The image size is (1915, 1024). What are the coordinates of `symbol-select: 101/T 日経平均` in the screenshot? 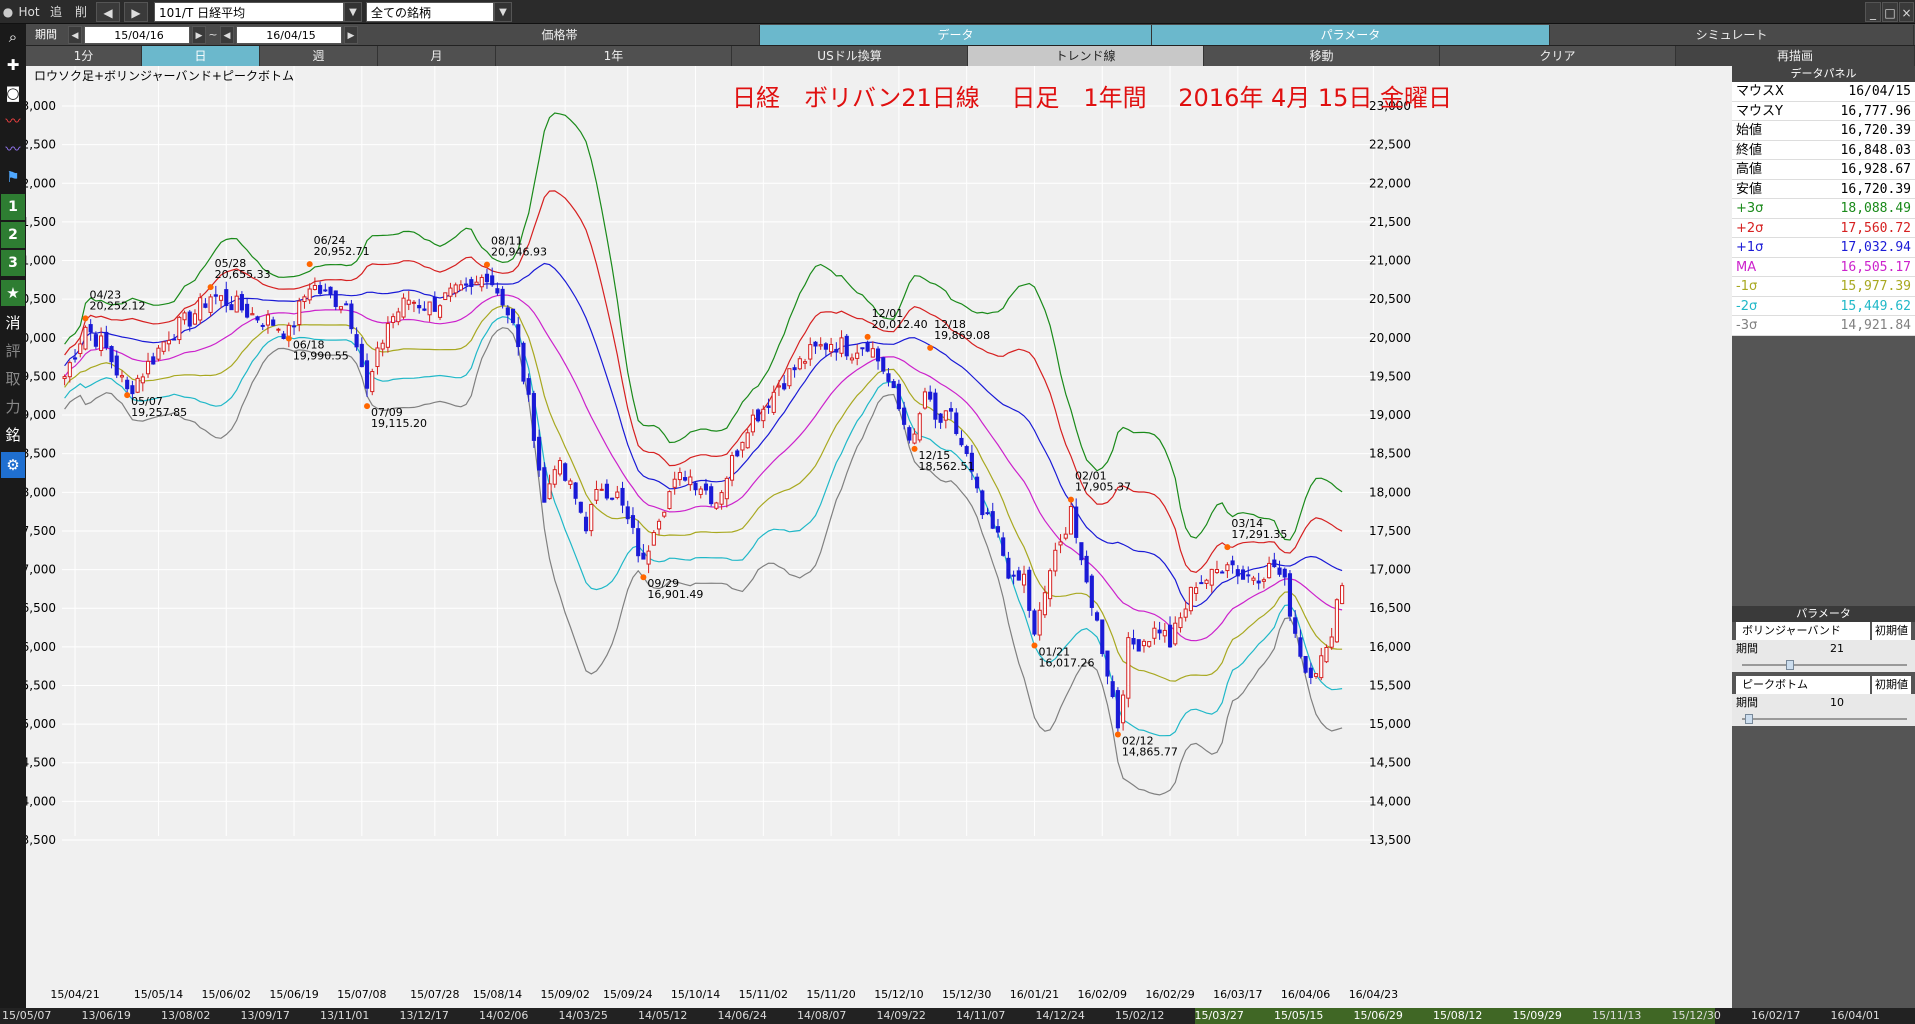 It's located at (249, 12).